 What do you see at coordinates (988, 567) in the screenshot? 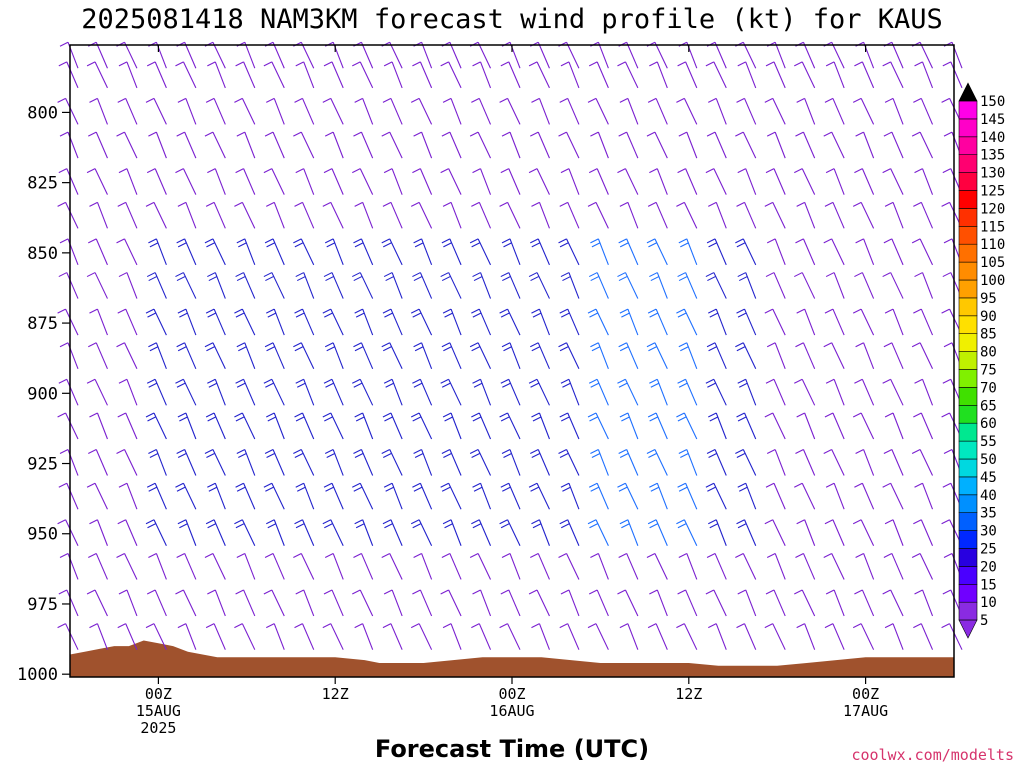
I see `colorbar-label: 20` at bounding box center [988, 567].